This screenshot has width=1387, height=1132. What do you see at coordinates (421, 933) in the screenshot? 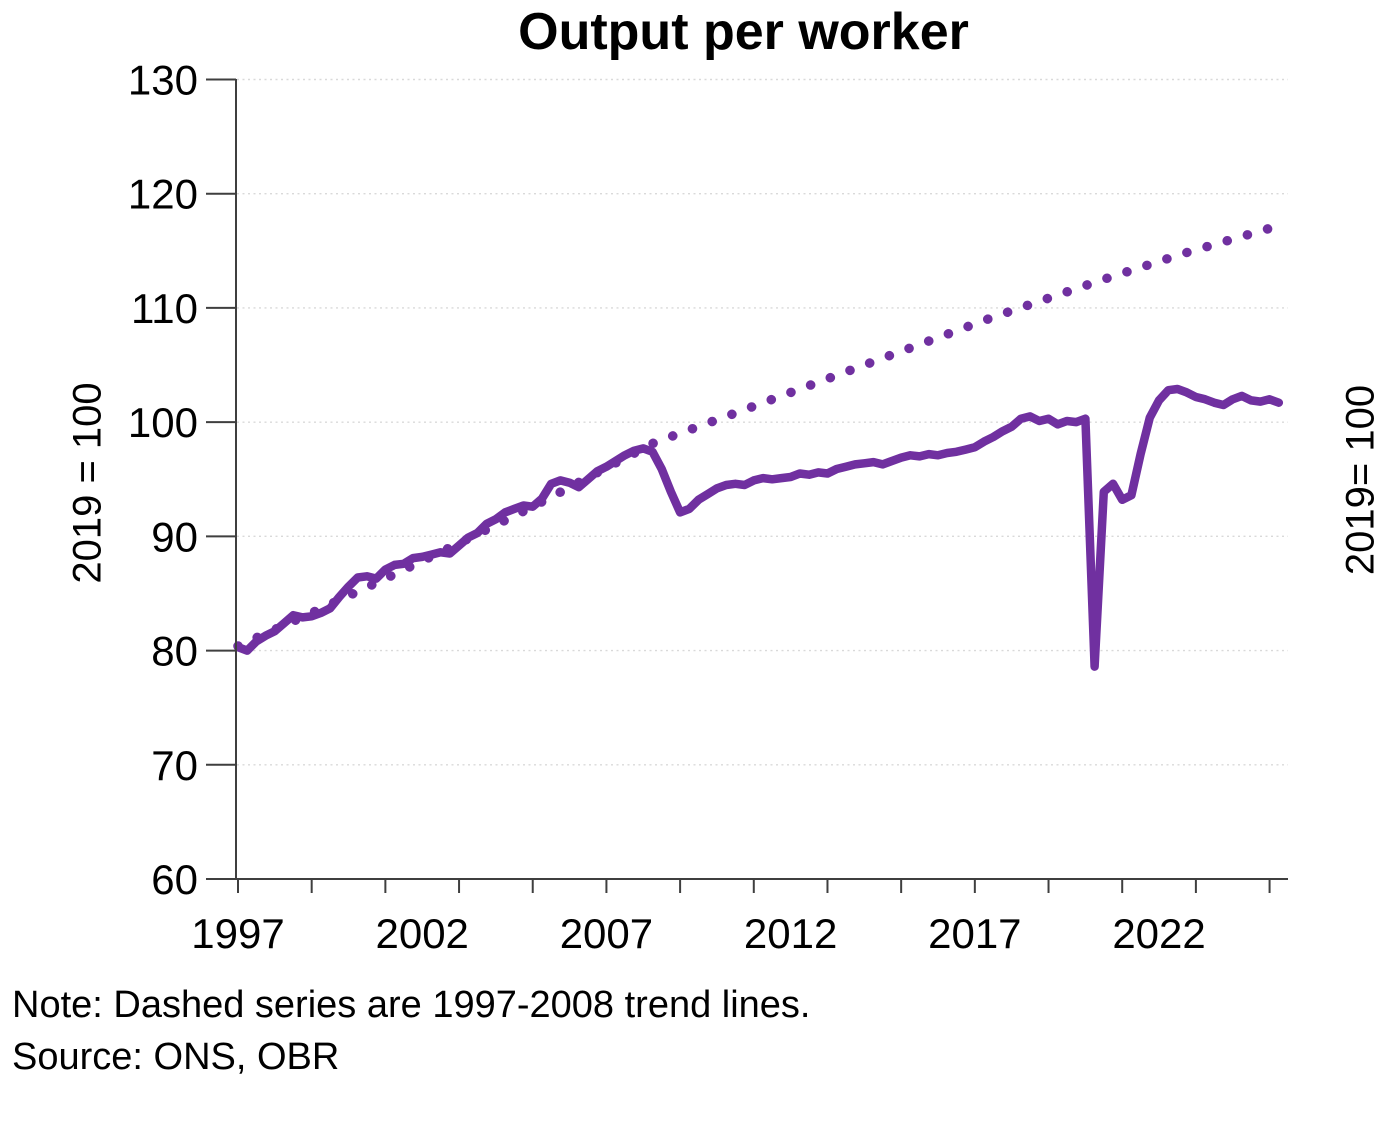
I see `x-tick-label: 2002` at bounding box center [421, 933].